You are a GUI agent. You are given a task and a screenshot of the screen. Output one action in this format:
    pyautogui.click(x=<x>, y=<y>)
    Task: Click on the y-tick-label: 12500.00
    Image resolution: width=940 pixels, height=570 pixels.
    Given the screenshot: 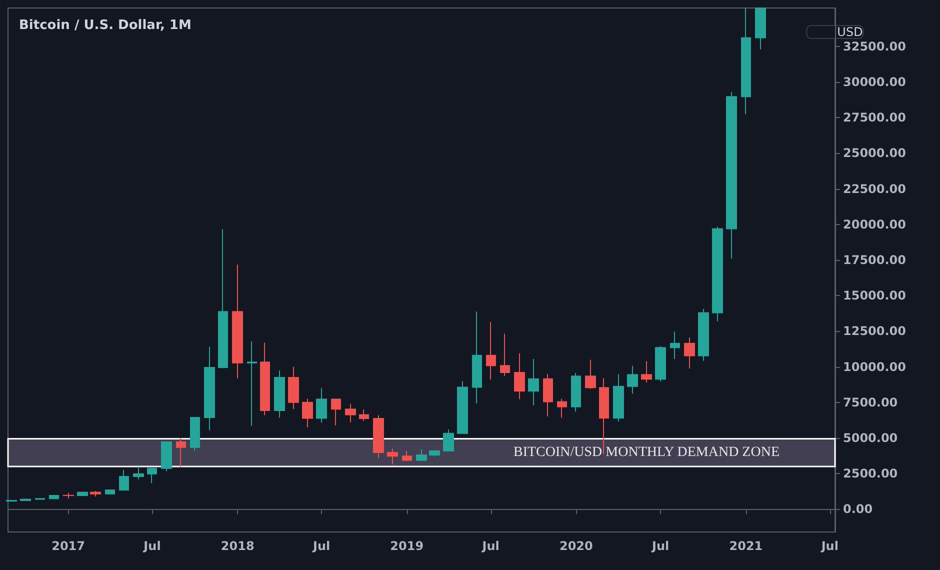 What is the action you would take?
    pyautogui.click(x=874, y=331)
    